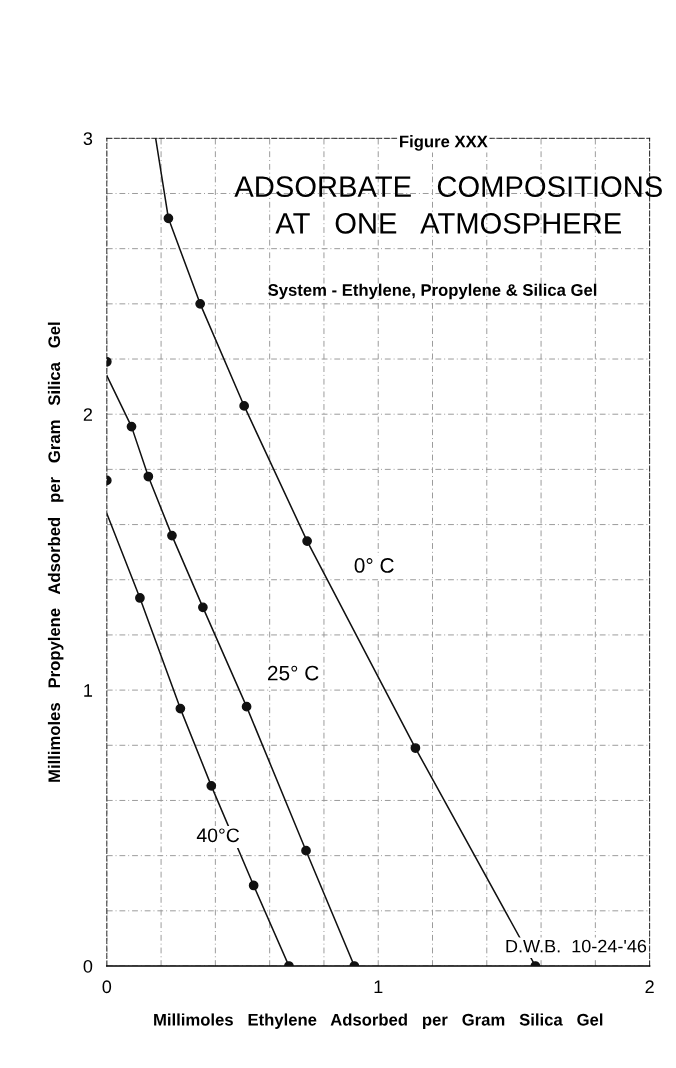 The width and height of the screenshot is (676, 1068). What do you see at coordinates (432, 291) in the screenshot?
I see `text: System - Ethylene, Propylene & Silica Gel` at bounding box center [432, 291].